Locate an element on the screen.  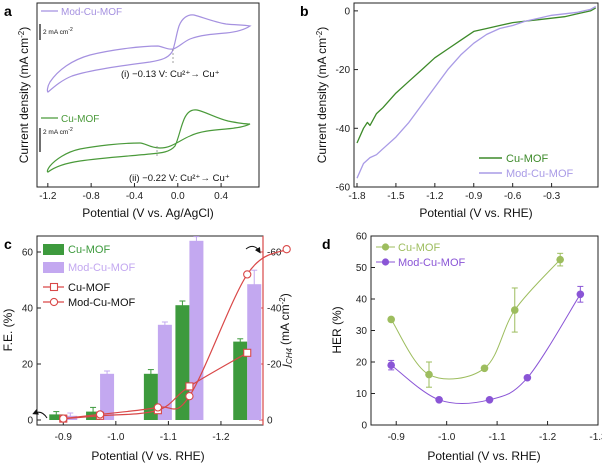
panel-a-annotation-ii: (ii) −0.22 V: Cu²⁺→ Cu⁺ is located at coordinates (179, 178).